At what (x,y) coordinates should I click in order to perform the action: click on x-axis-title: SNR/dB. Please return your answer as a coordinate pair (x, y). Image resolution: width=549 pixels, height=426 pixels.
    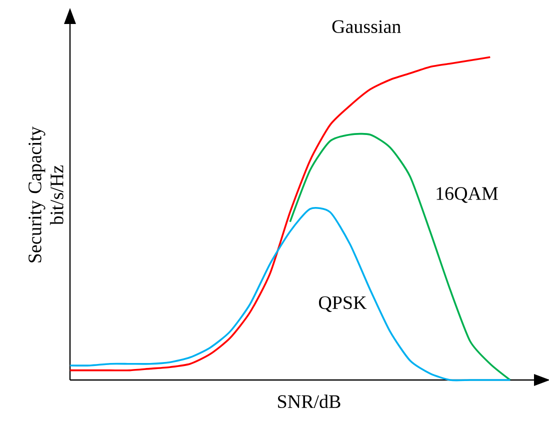
    Looking at the image, I should click on (309, 401).